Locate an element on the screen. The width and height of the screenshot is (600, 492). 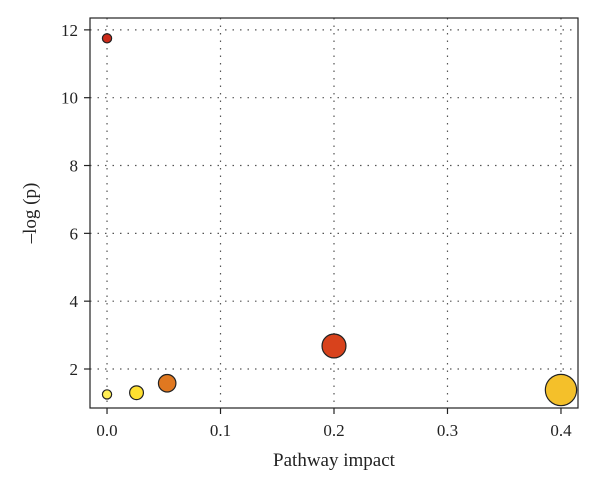
y-axis-title: –log (p) is located at coordinates (30, 214).